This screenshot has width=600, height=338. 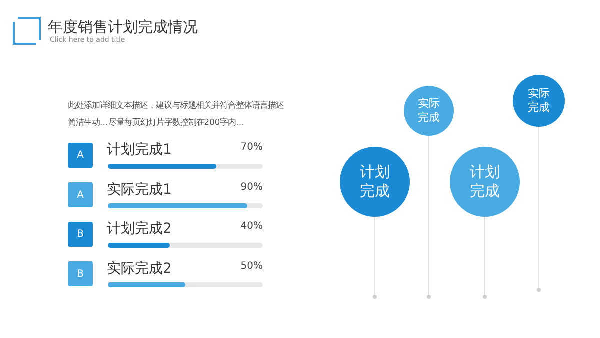 I want to click on chart-title: 年度销售计划完成情况, so click(x=123, y=27).